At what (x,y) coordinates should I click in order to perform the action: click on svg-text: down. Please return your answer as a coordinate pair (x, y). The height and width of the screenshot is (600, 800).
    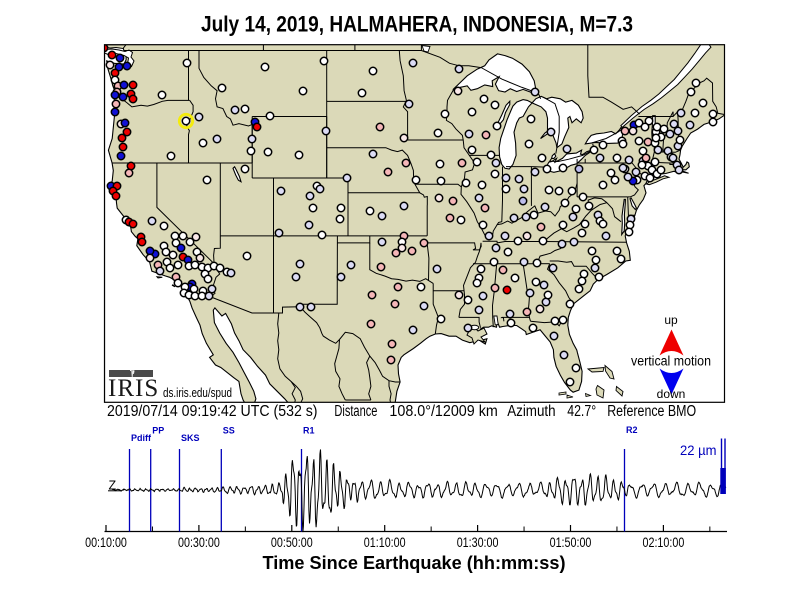
    Looking at the image, I should click on (671, 394).